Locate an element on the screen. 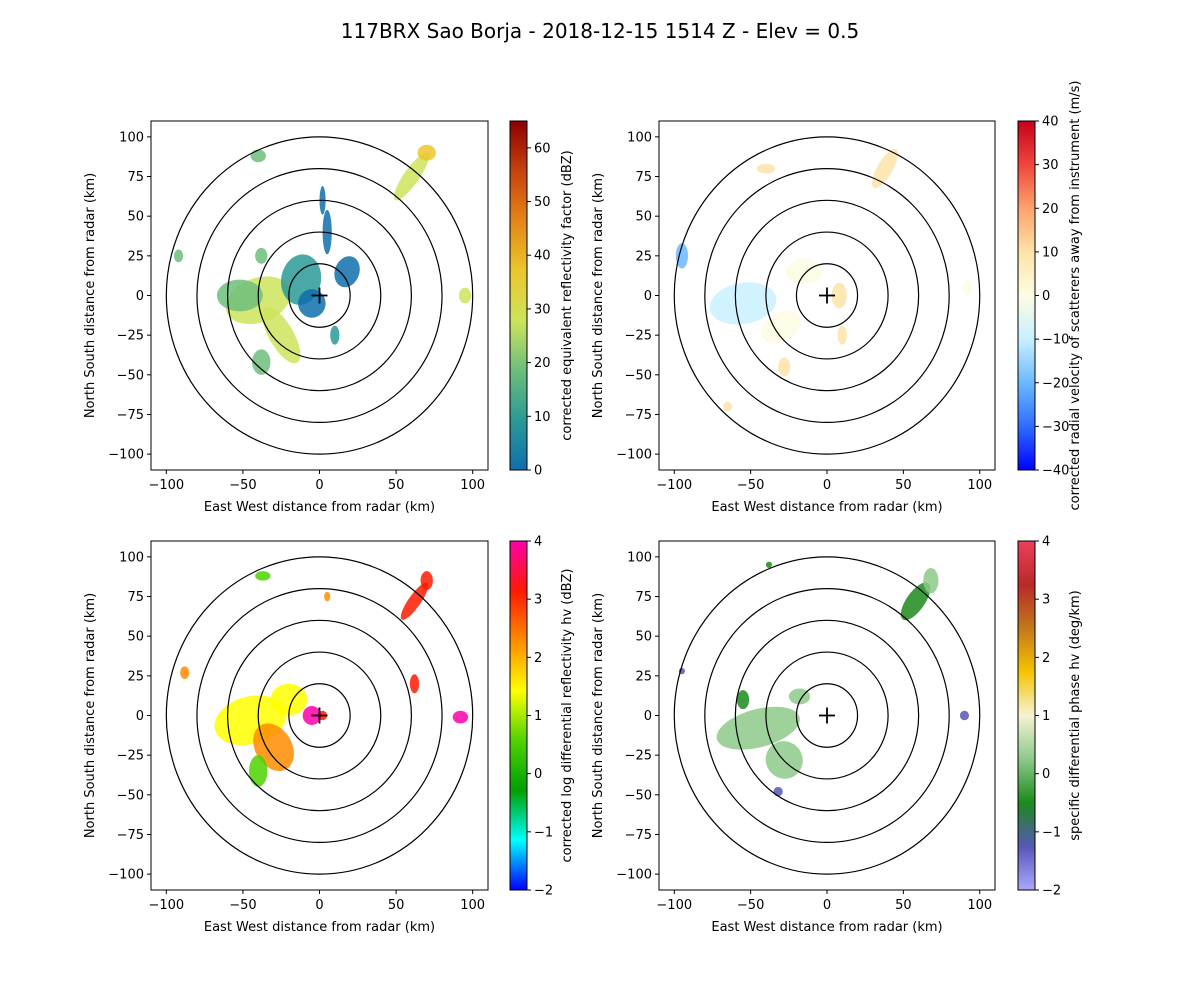  colorbar-tick-label: −40 is located at coordinates (1055, 471).